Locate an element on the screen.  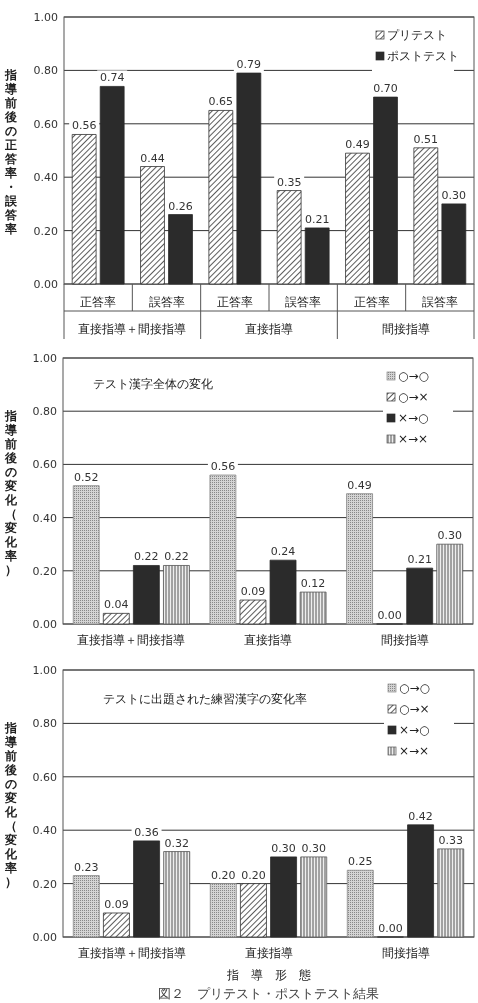
data-label: 0.25 is located at coordinates (360, 862).